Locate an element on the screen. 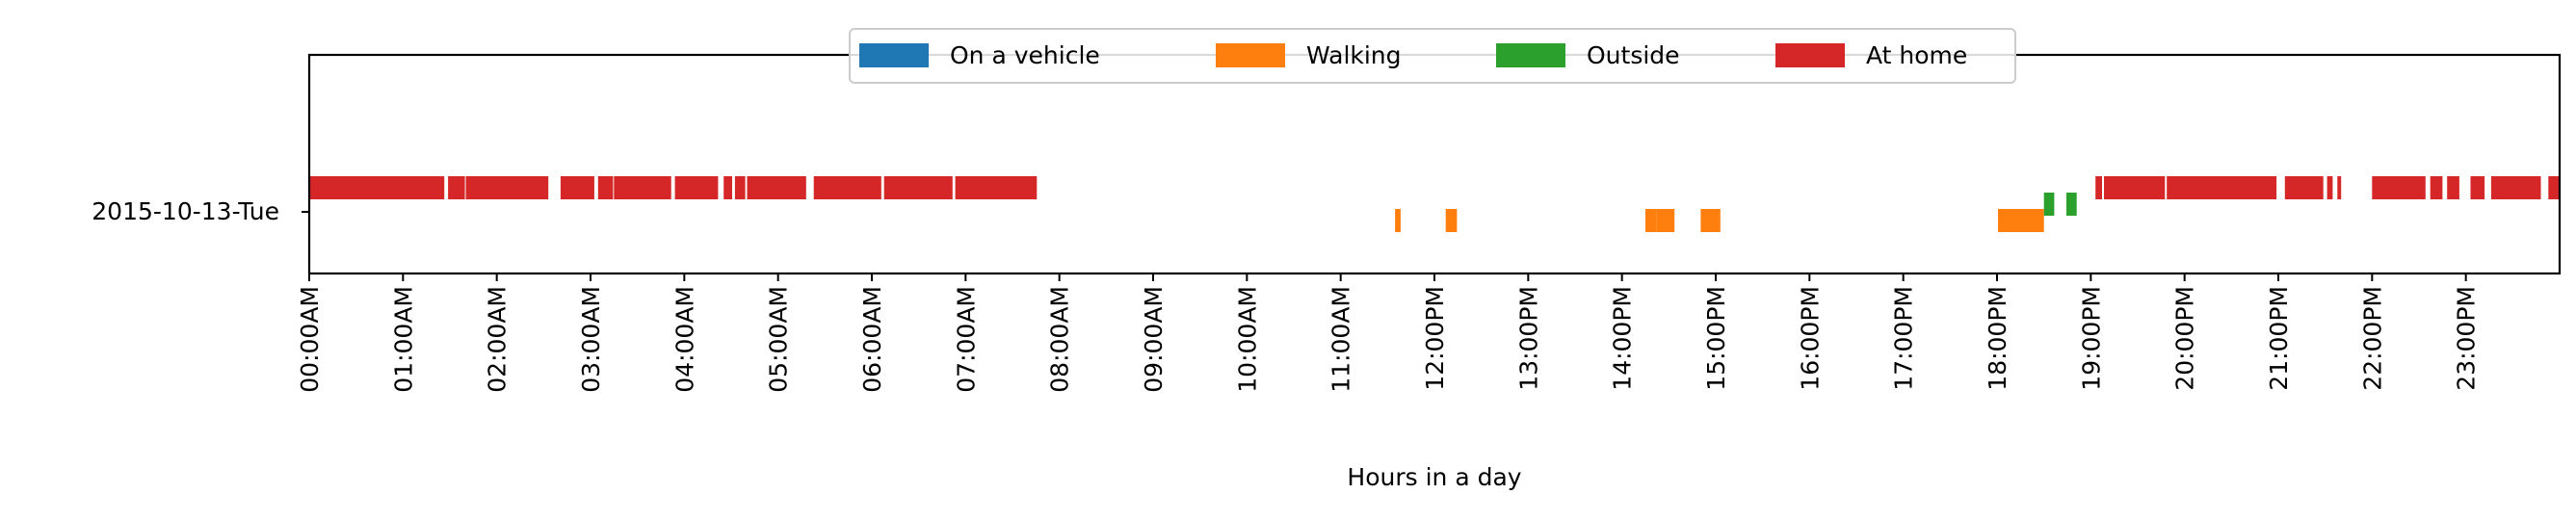 This screenshot has height=520, width=2576. x-tick-label: 13:00PM is located at coordinates (1528, 338).